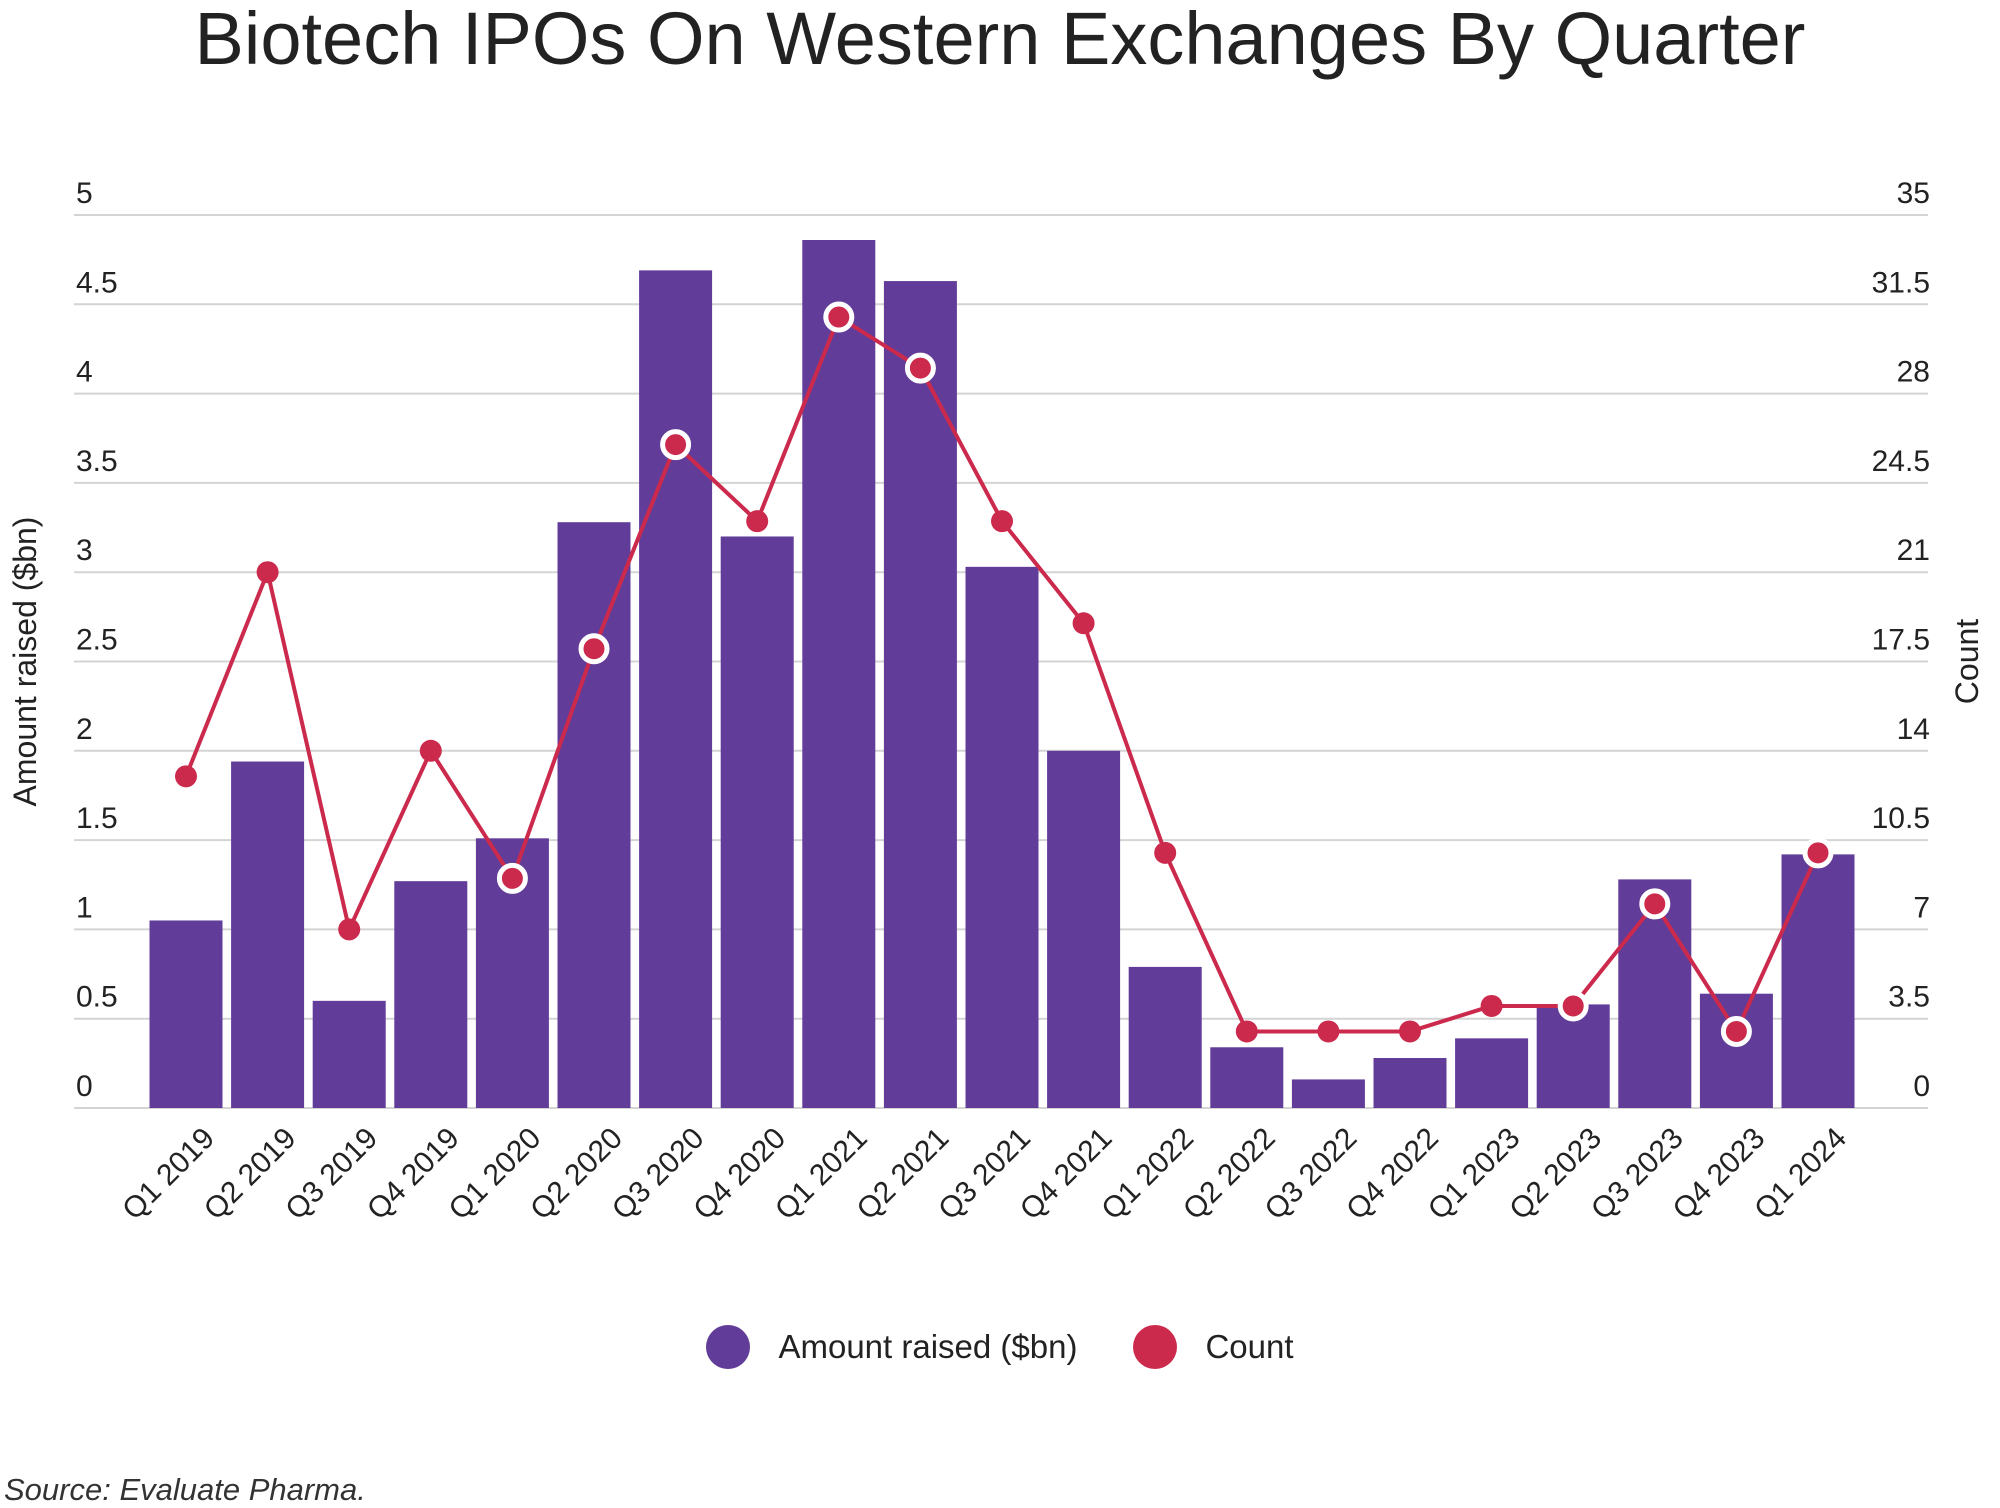 This screenshot has width=2000, height=1508. What do you see at coordinates (185, 1489) in the screenshot?
I see `source-note: Source: Evaluate Pharma.` at bounding box center [185, 1489].